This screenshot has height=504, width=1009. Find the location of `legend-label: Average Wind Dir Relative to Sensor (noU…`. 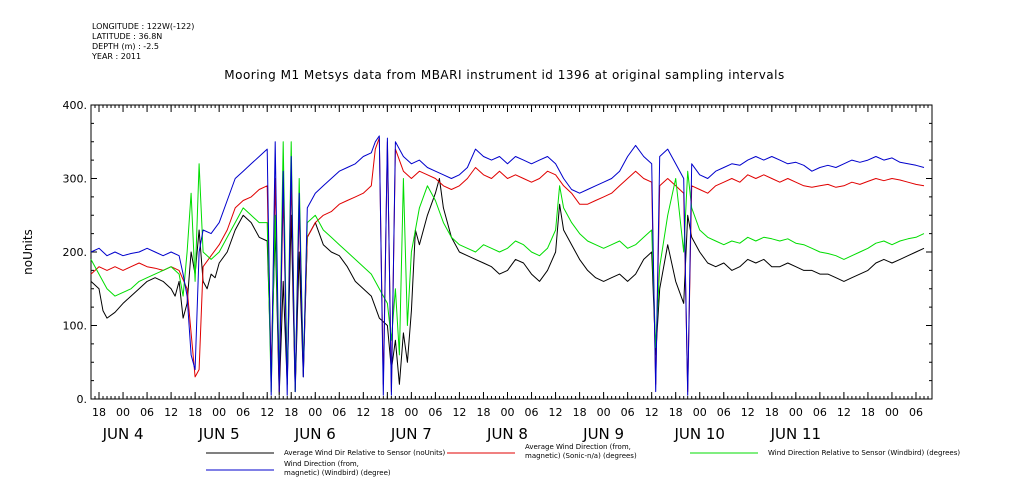

legend-label: Average Wind Dir Relative to Sensor (noU… is located at coordinates (364, 453).